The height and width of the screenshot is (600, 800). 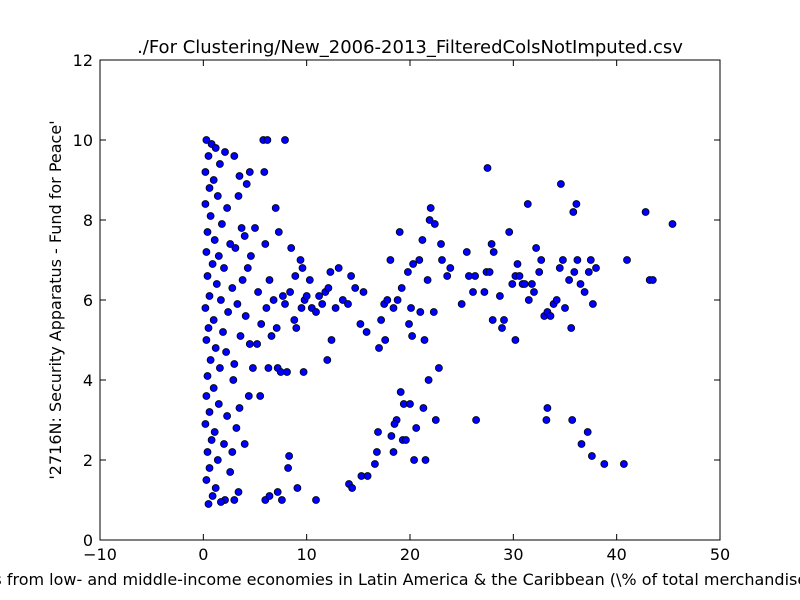 What do you see at coordinates (88, 540) in the screenshot?
I see `y-tick-label: 0` at bounding box center [88, 540].